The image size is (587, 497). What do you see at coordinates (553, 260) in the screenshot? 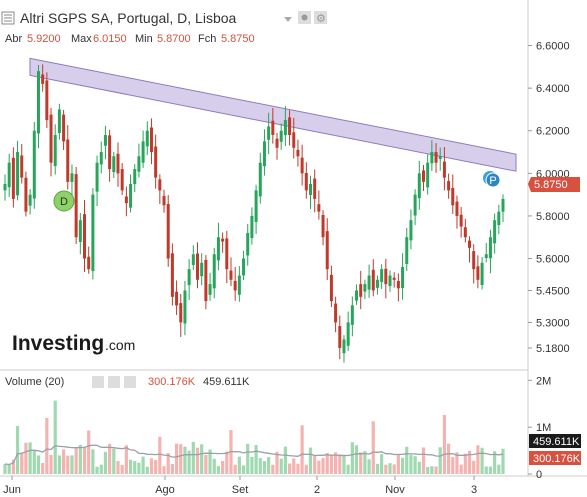
I see `price-tick-label: 5.6000` at bounding box center [553, 260].